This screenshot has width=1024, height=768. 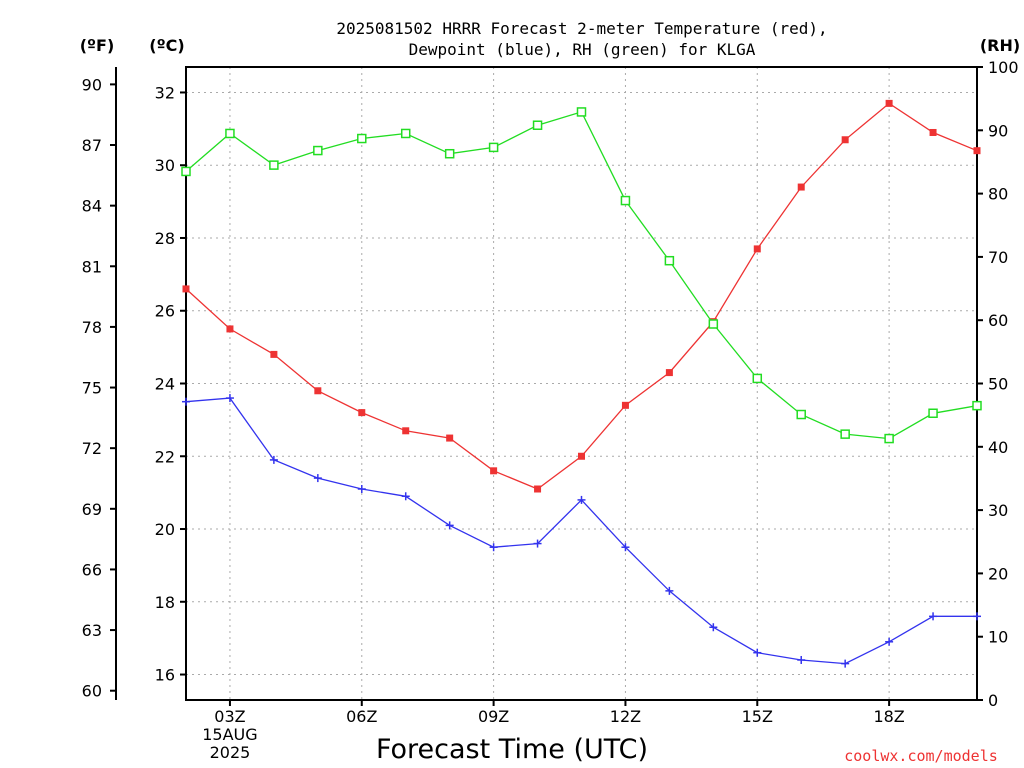 What do you see at coordinates (92, 388) in the screenshot?
I see `fahrenheit-tick-label: 75` at bounding box center [92, 388].